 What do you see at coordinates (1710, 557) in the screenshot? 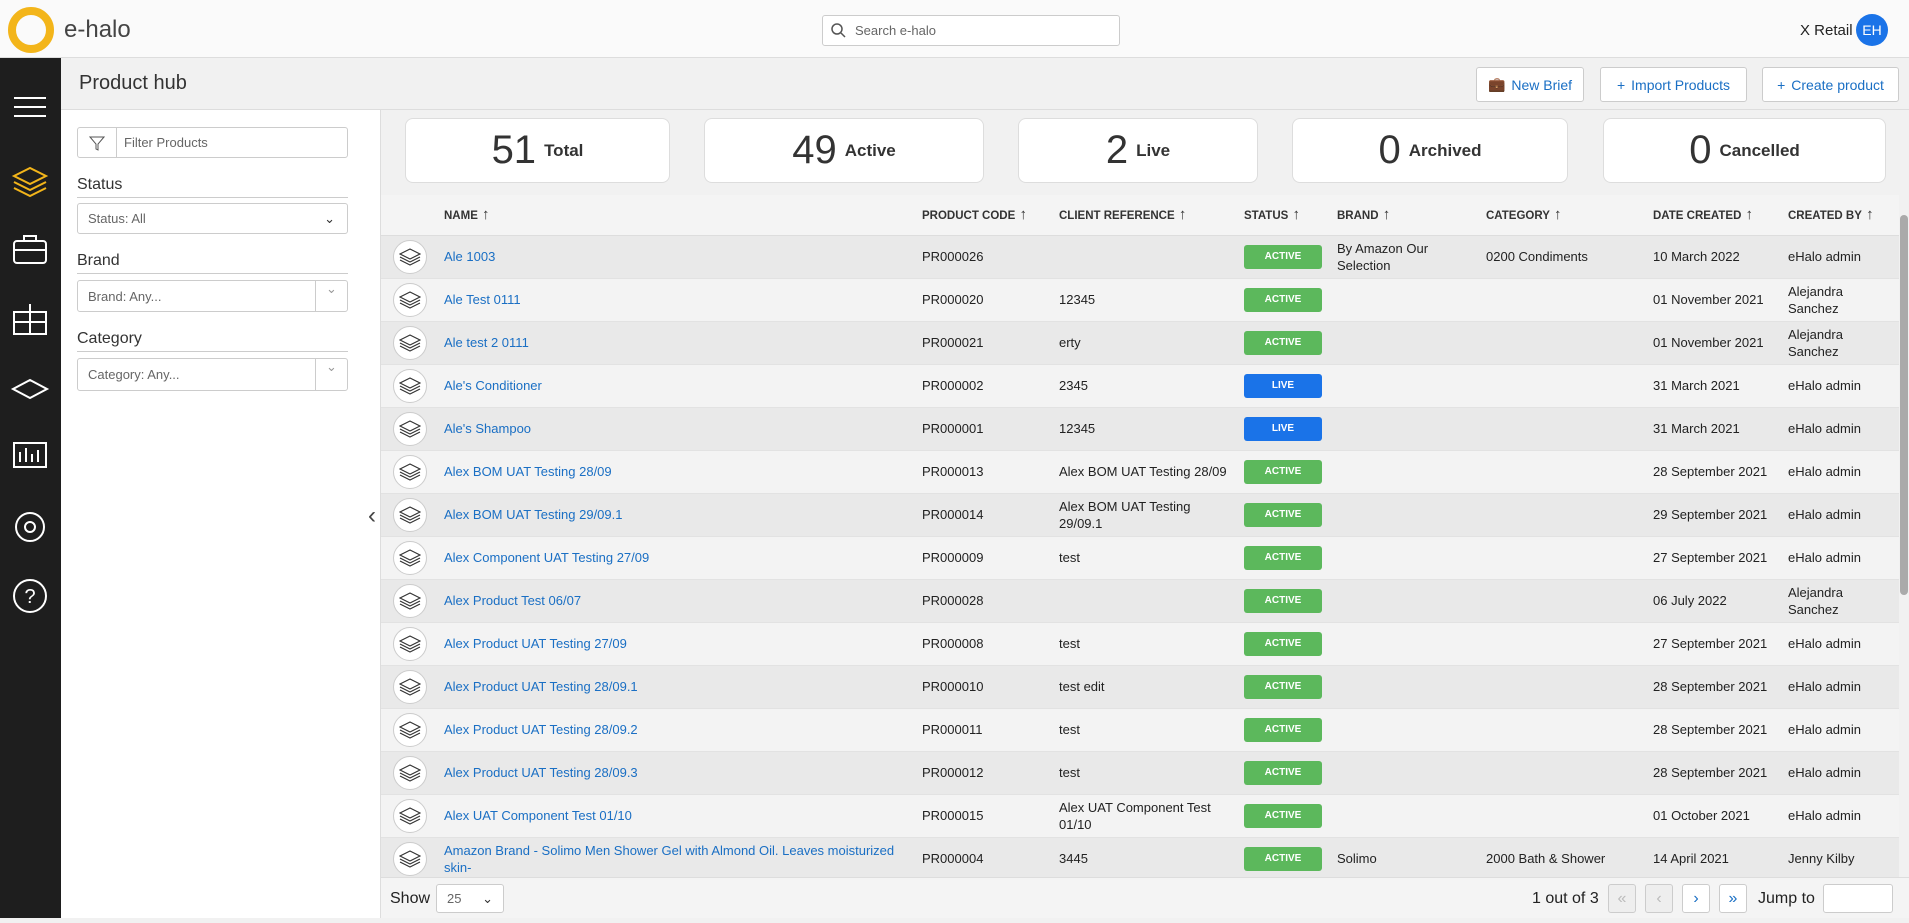
I see `cell-text: 27 September 2021` at bounding box center [1710, 557].